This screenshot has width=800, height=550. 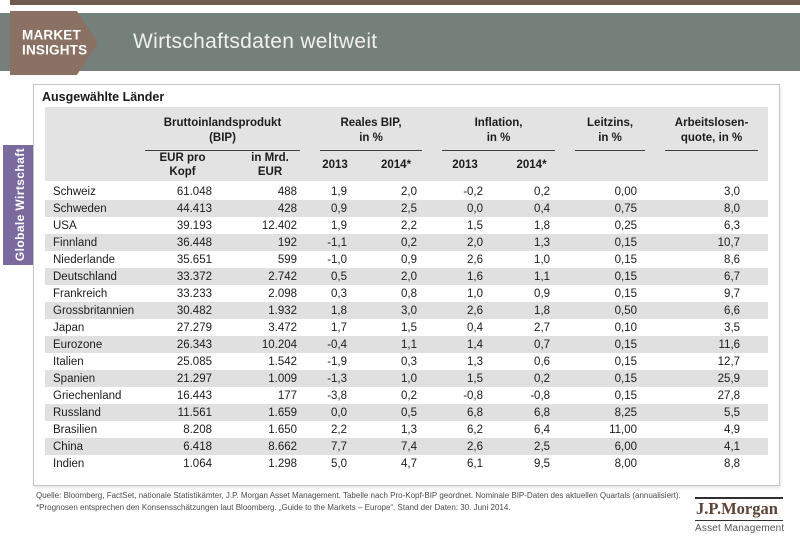 What do you see at coordinates (475, 429) in the screenshot?
I see `value-cell: 6,2` at bounding box center [475, 429].